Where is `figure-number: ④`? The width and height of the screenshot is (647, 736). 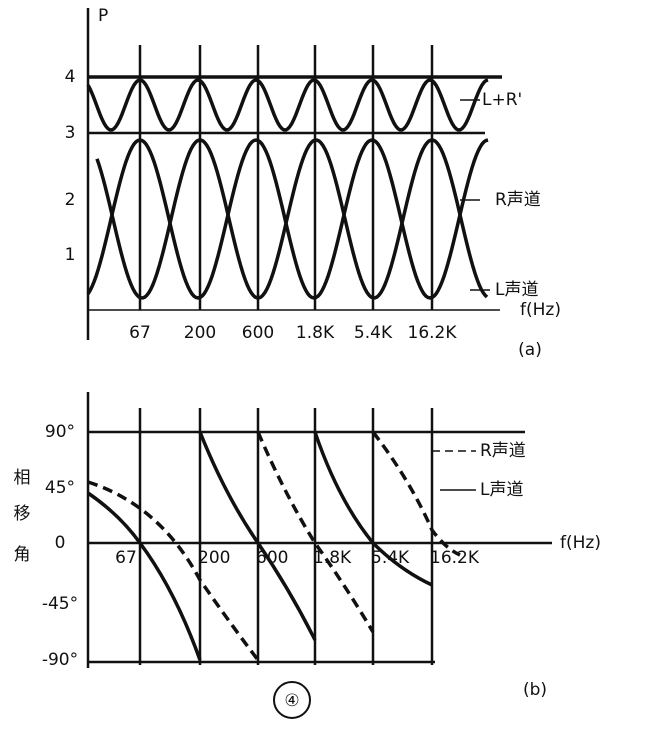 figure-number: ④ is located at coordinates (291, 701).